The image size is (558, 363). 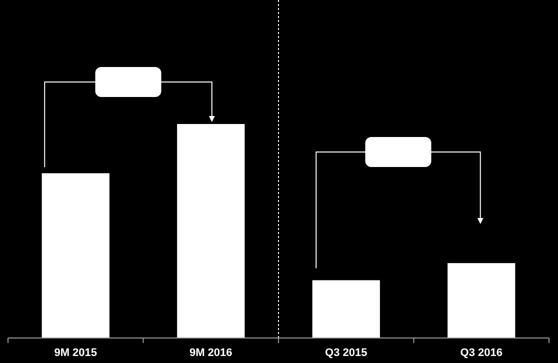 I want to click on x-tick-label: Q3 2015, so click(x=346, y=353).